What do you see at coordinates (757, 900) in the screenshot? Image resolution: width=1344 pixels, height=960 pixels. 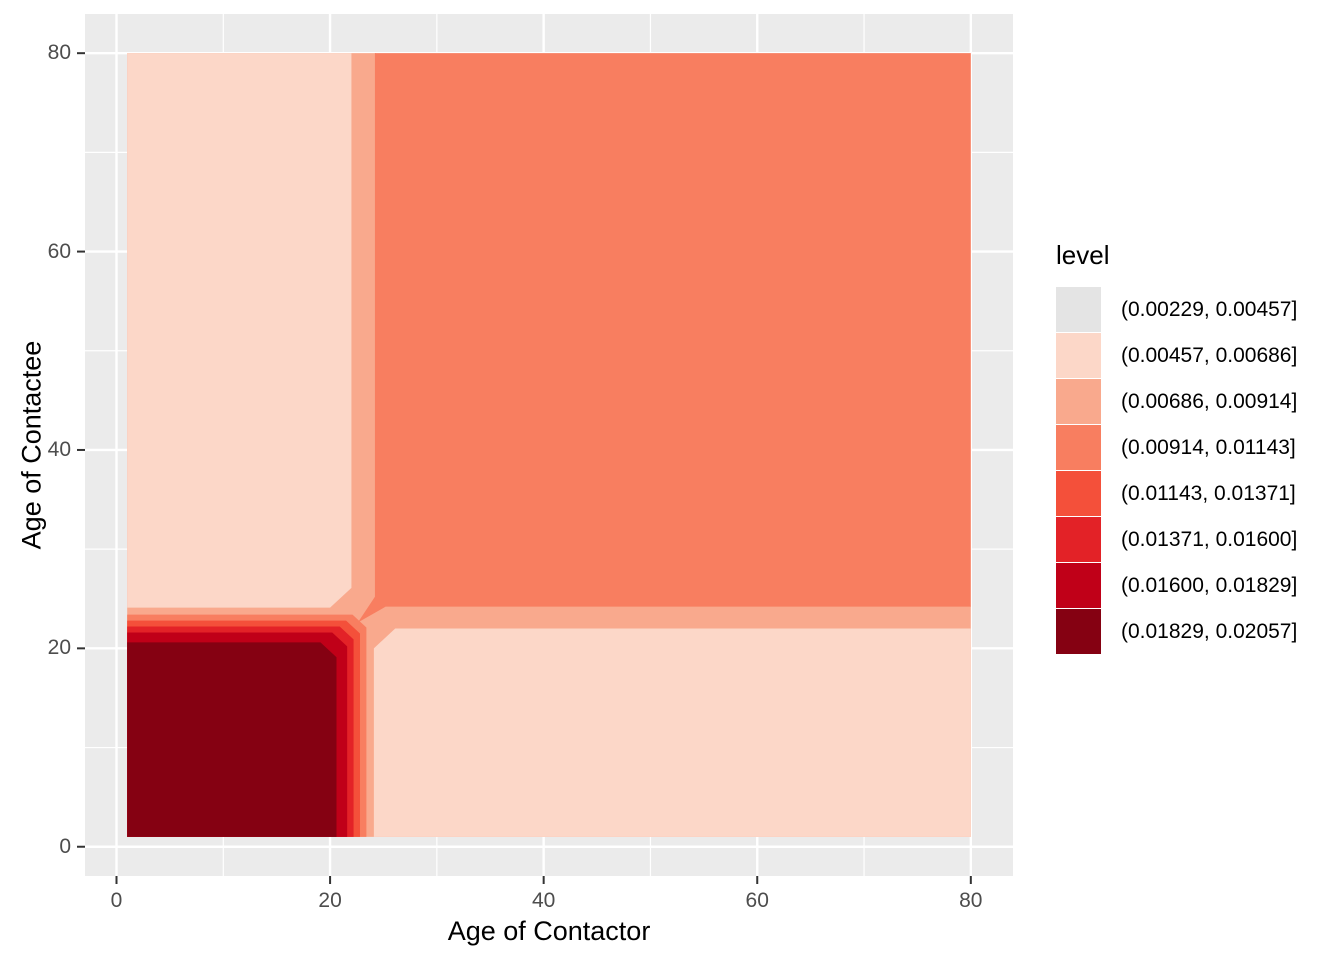 I see `x-tick-label-60: 60` at bounding box center [757, 900].